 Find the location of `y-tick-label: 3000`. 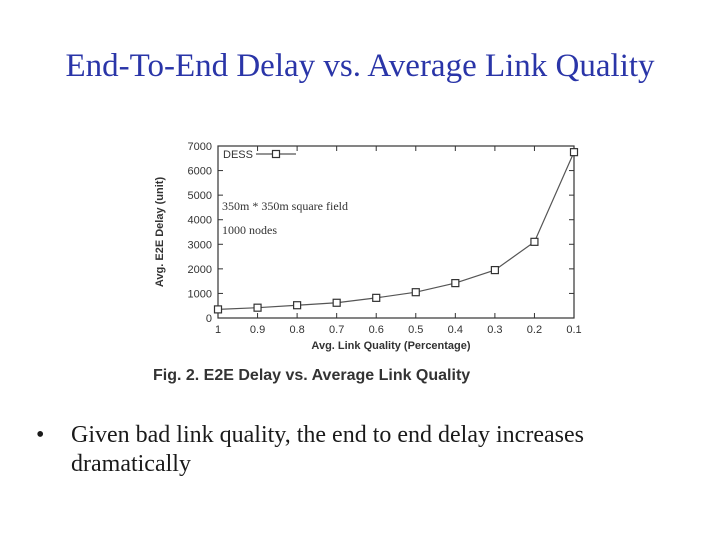

y-tick-label: 3000 is located at coordinates (200, 245).